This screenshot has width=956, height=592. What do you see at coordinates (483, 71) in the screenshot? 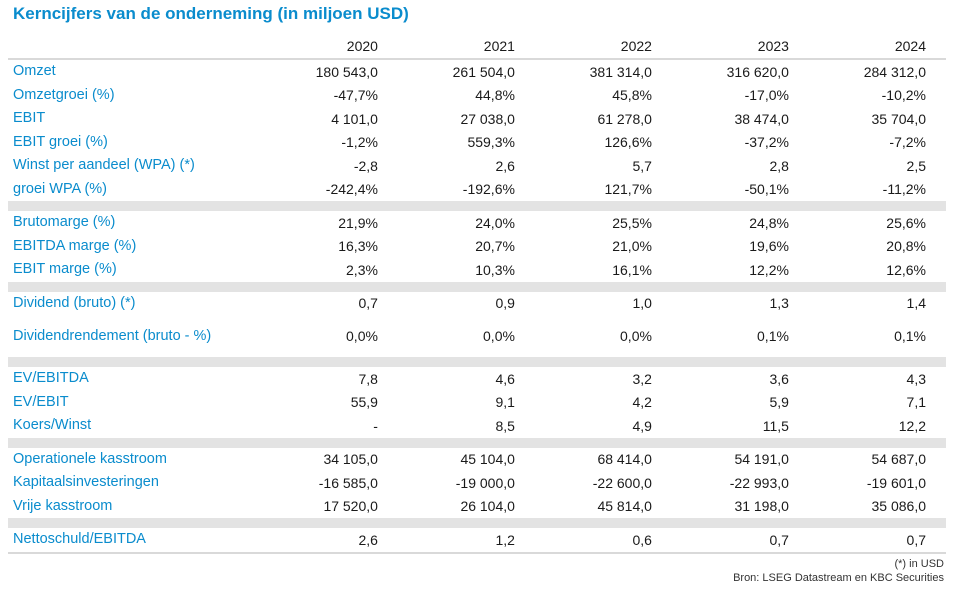
I see `value-cell: 261 504,0` at bounding box center [483, 71].